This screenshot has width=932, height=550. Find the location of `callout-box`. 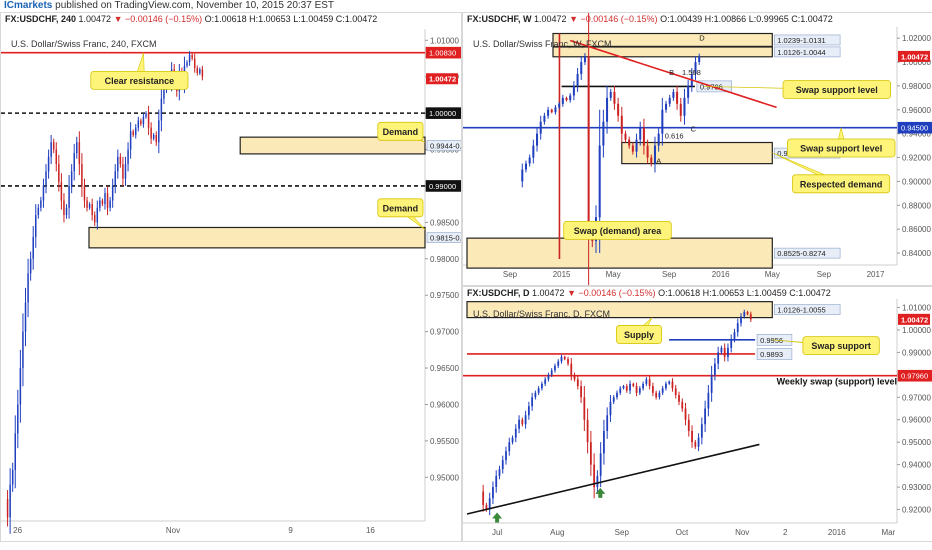

callout-box is located at coordinates (841, 148).